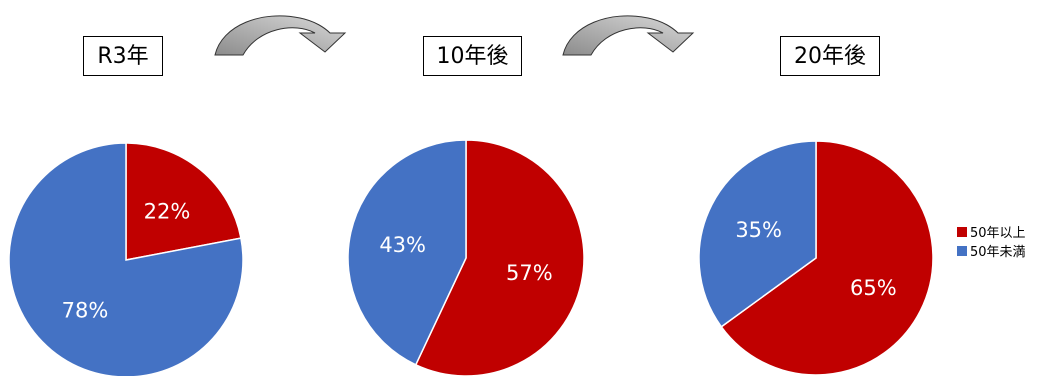 This screenshot has height=376, width=1059. I want to click on legend: 50年以上 50年未満, so click(991, 241).